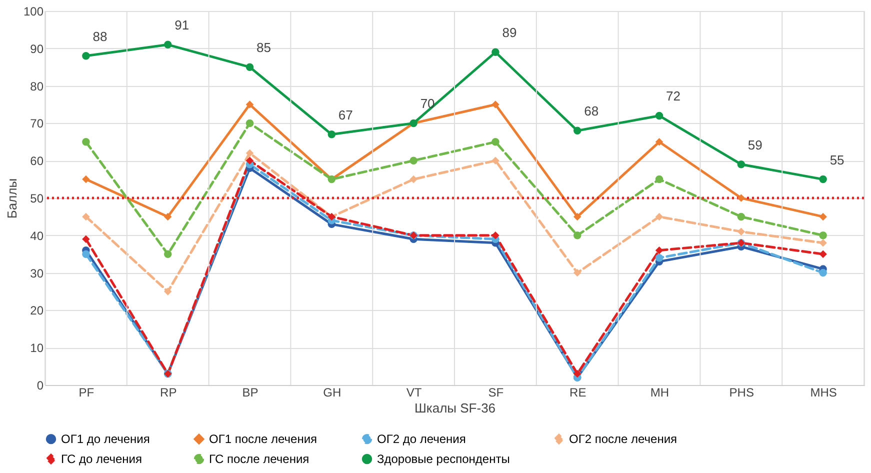  Describe the element at coordinates (37, 348) in the screenshot. I see `y-tick-label: 10` at that location.